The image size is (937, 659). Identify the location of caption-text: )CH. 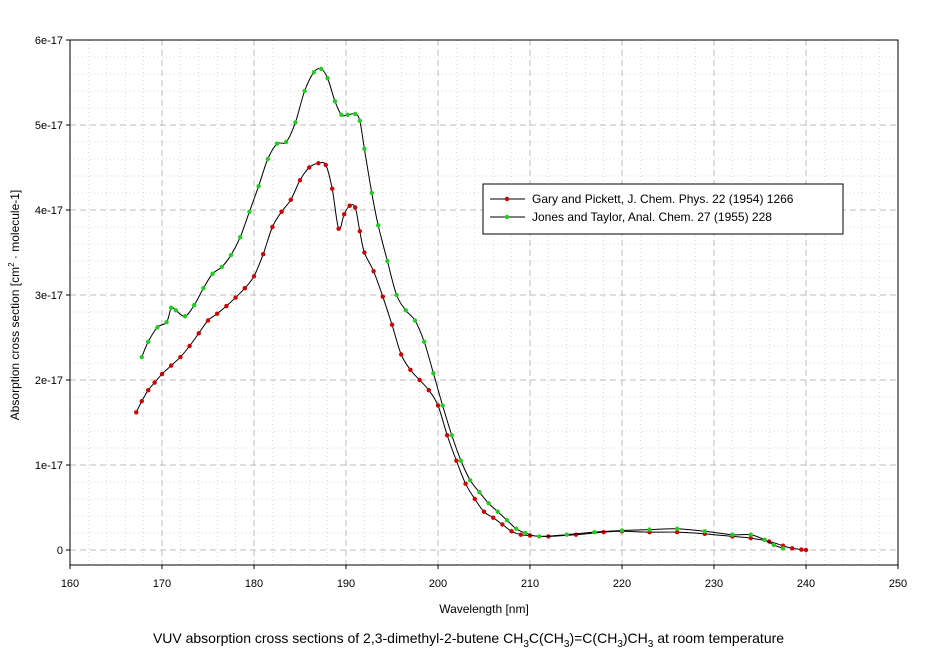
(635, 638).